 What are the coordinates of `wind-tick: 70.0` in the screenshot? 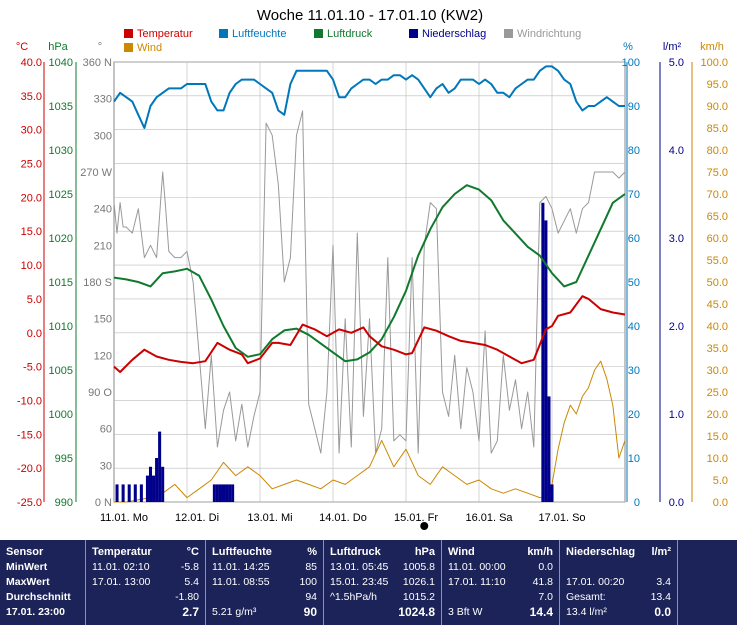 It's located at (717, 195).